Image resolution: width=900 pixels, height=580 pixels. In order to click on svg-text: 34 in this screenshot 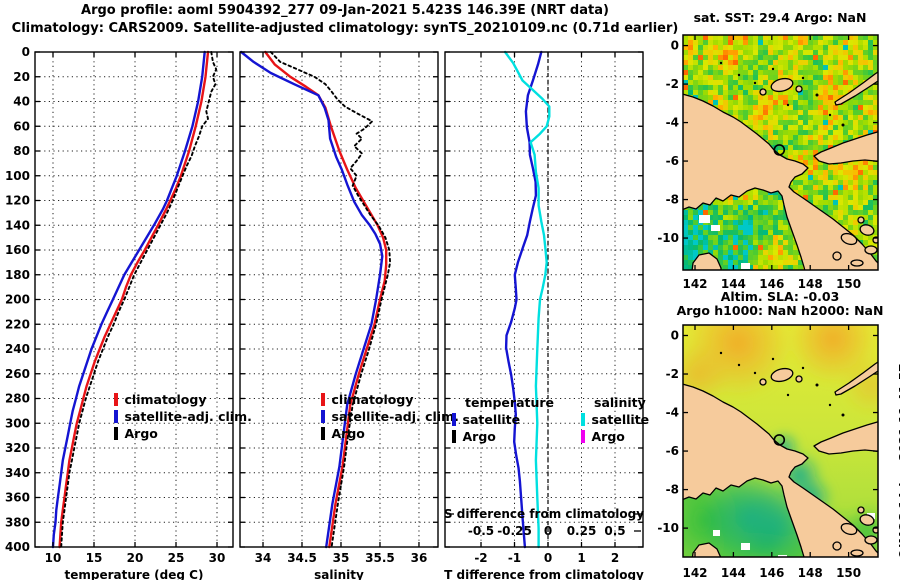, I will do `click(263, 558)`.